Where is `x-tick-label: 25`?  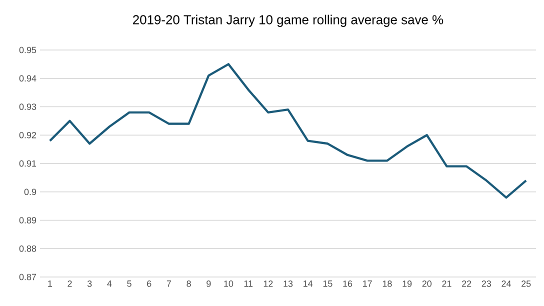
x-tick-label: 25 is located at coordinates (526, 283).